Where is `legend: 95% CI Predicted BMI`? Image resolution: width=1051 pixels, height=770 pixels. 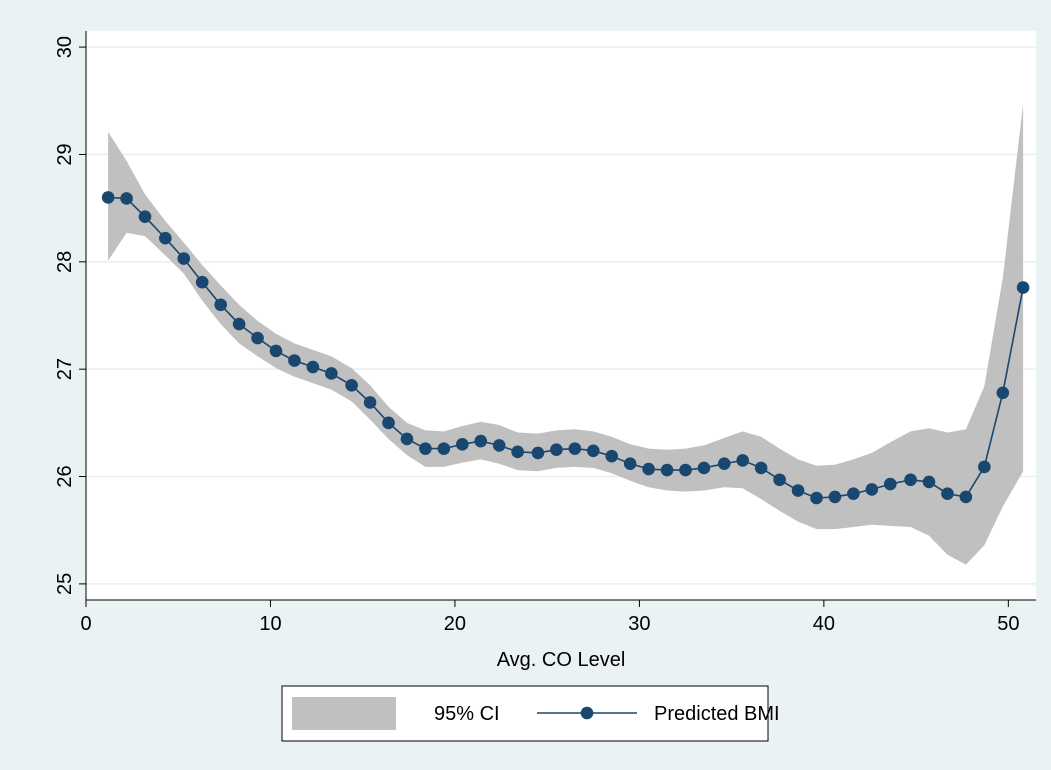 legend: 95% CI Predicted BMI is located at coordinates (530, 713).